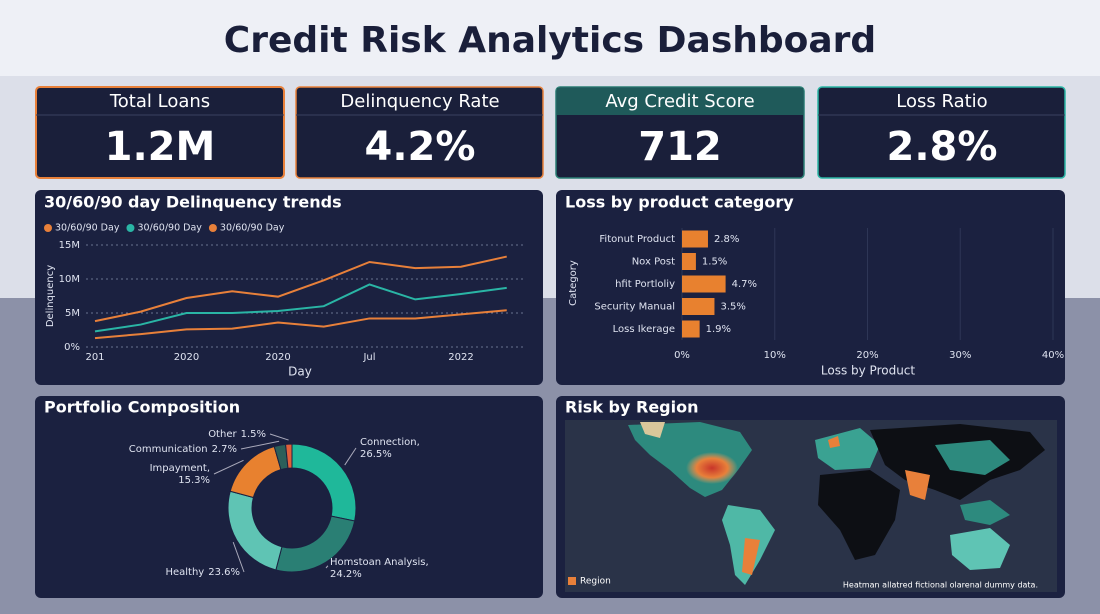 Image resolution: width=1100 pixels, height=614 pixels. I want to click on kpi-value: 712, so click(680, 147).